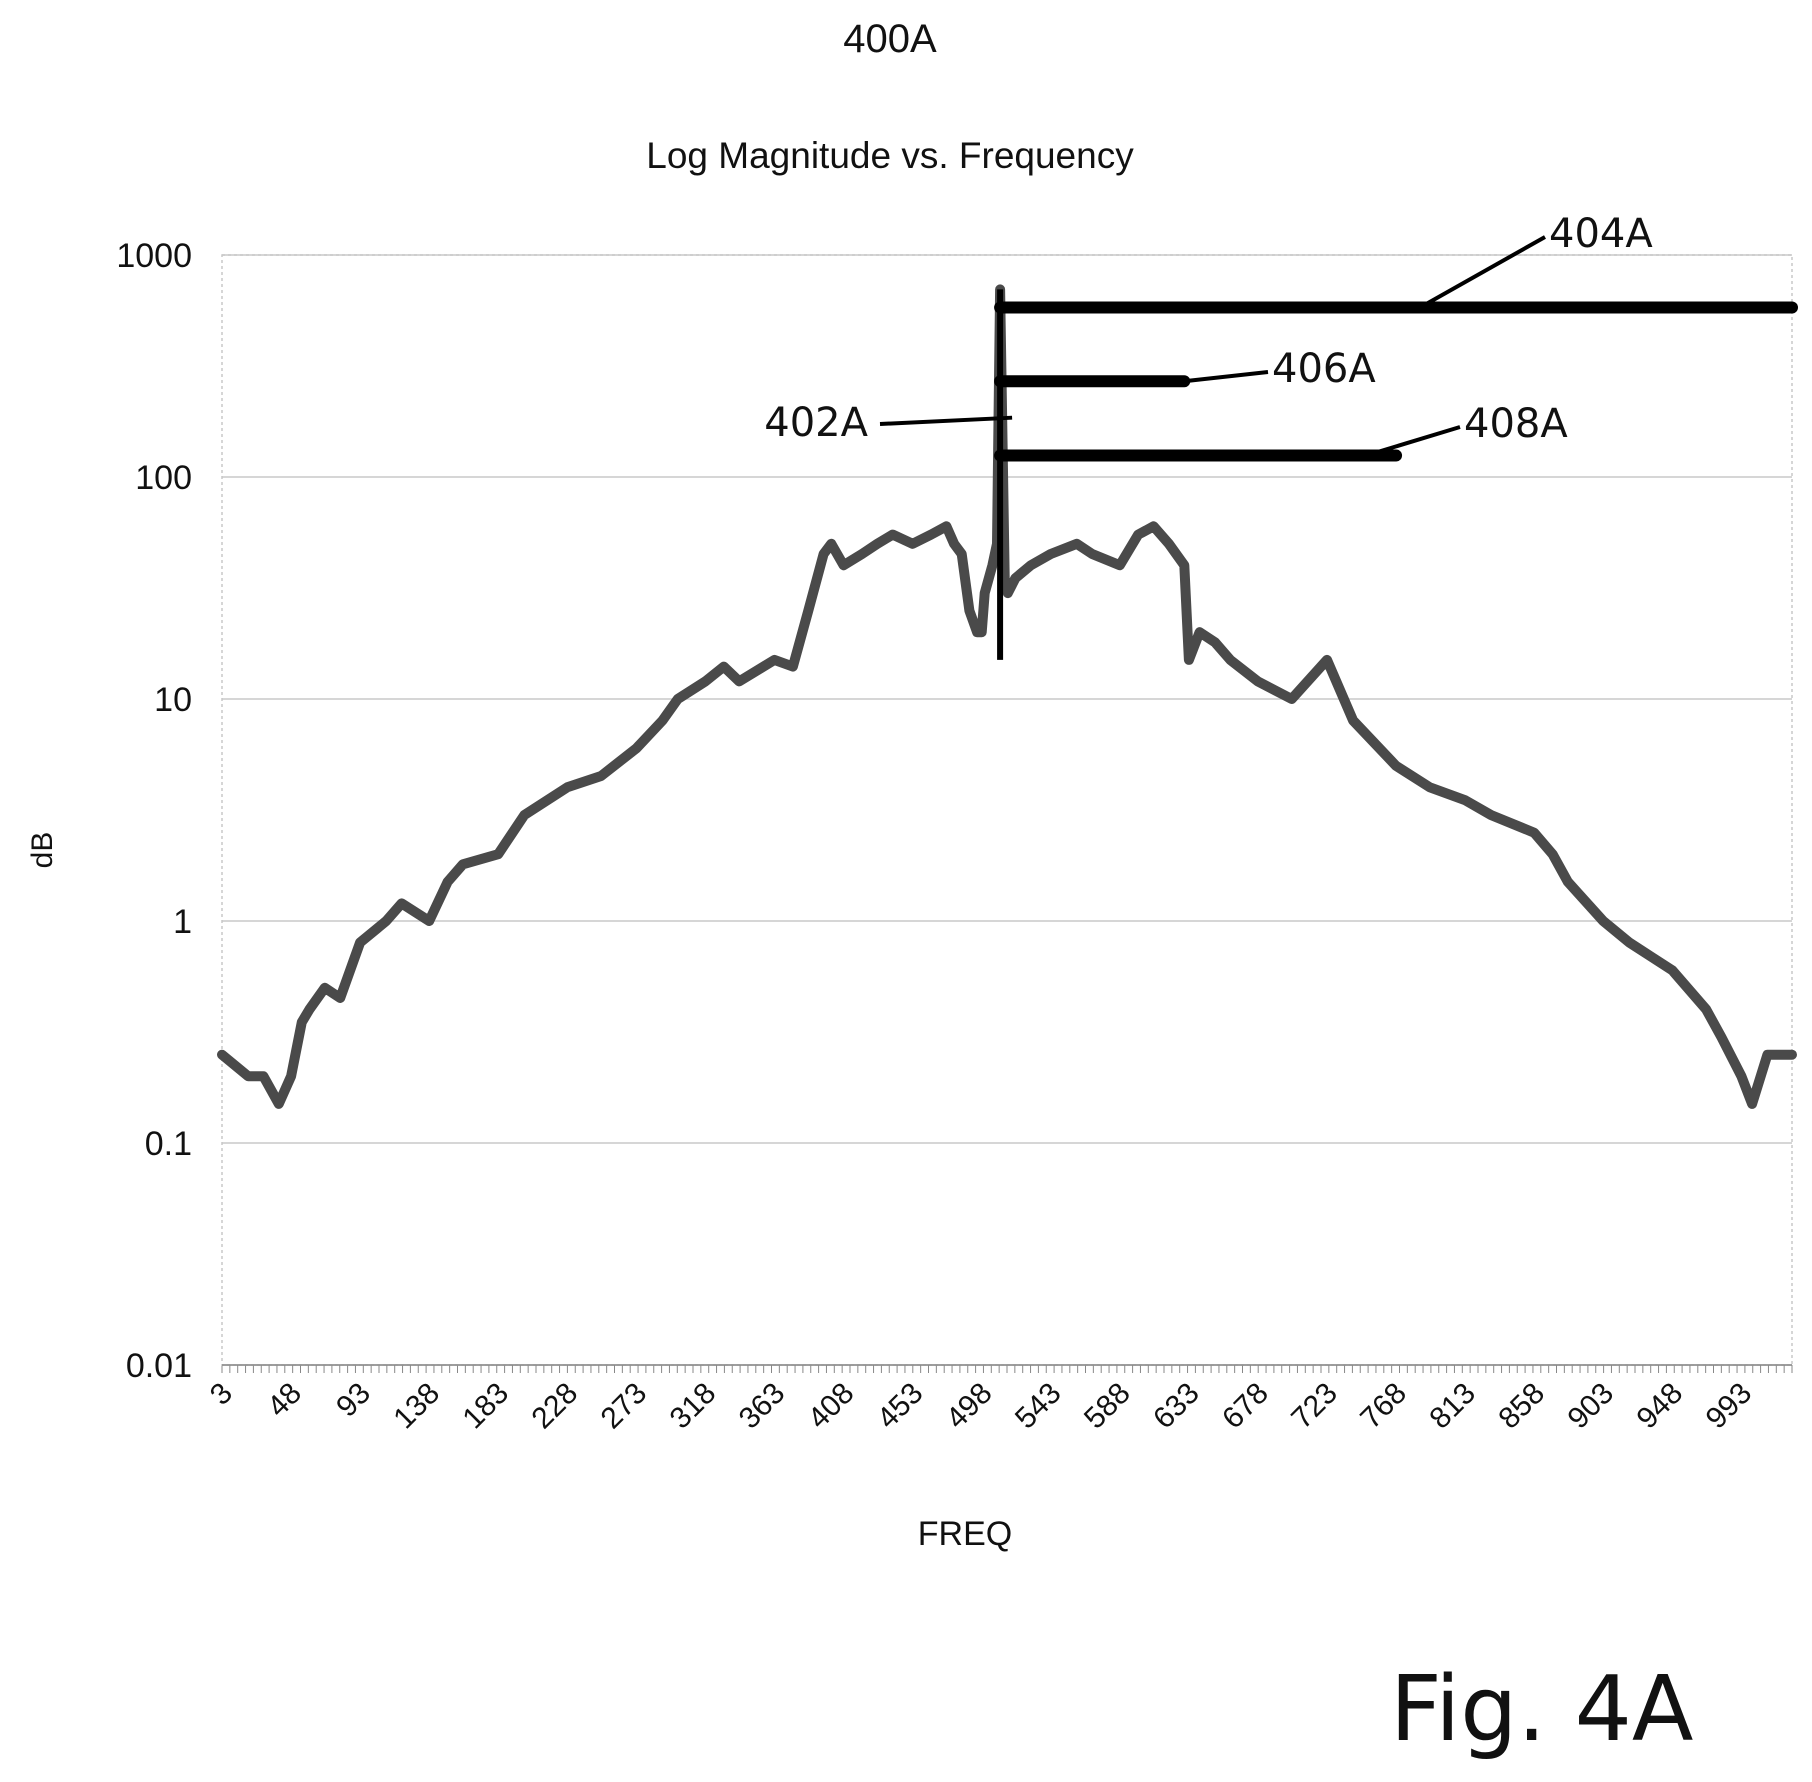 The height and width of the screenshot is (1782, 1812). Describe the element at coordinates (762, 1406) in the screenshot. I see `x-tick-label: 363` at that location.